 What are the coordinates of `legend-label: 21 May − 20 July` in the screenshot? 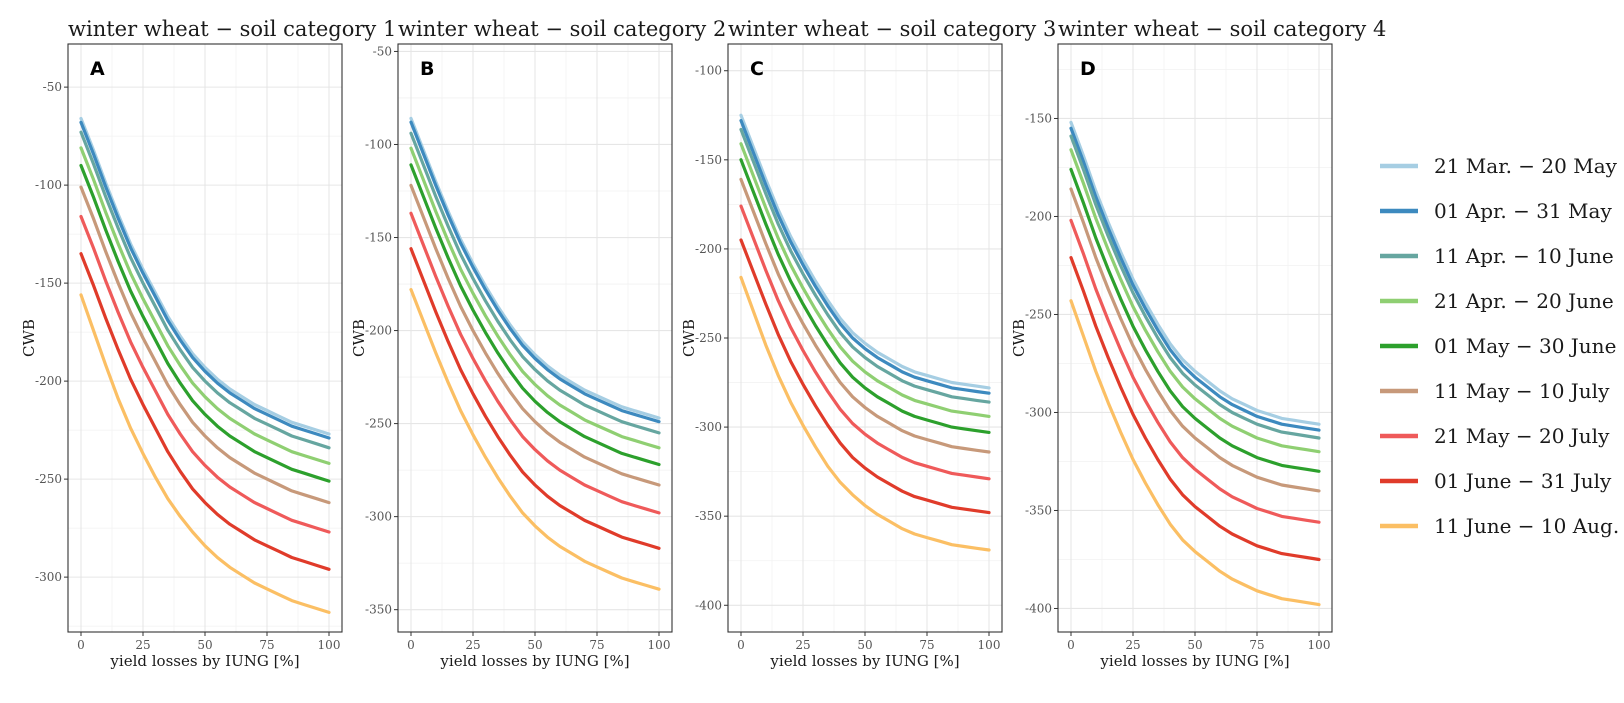 It's located at (1522, 436).